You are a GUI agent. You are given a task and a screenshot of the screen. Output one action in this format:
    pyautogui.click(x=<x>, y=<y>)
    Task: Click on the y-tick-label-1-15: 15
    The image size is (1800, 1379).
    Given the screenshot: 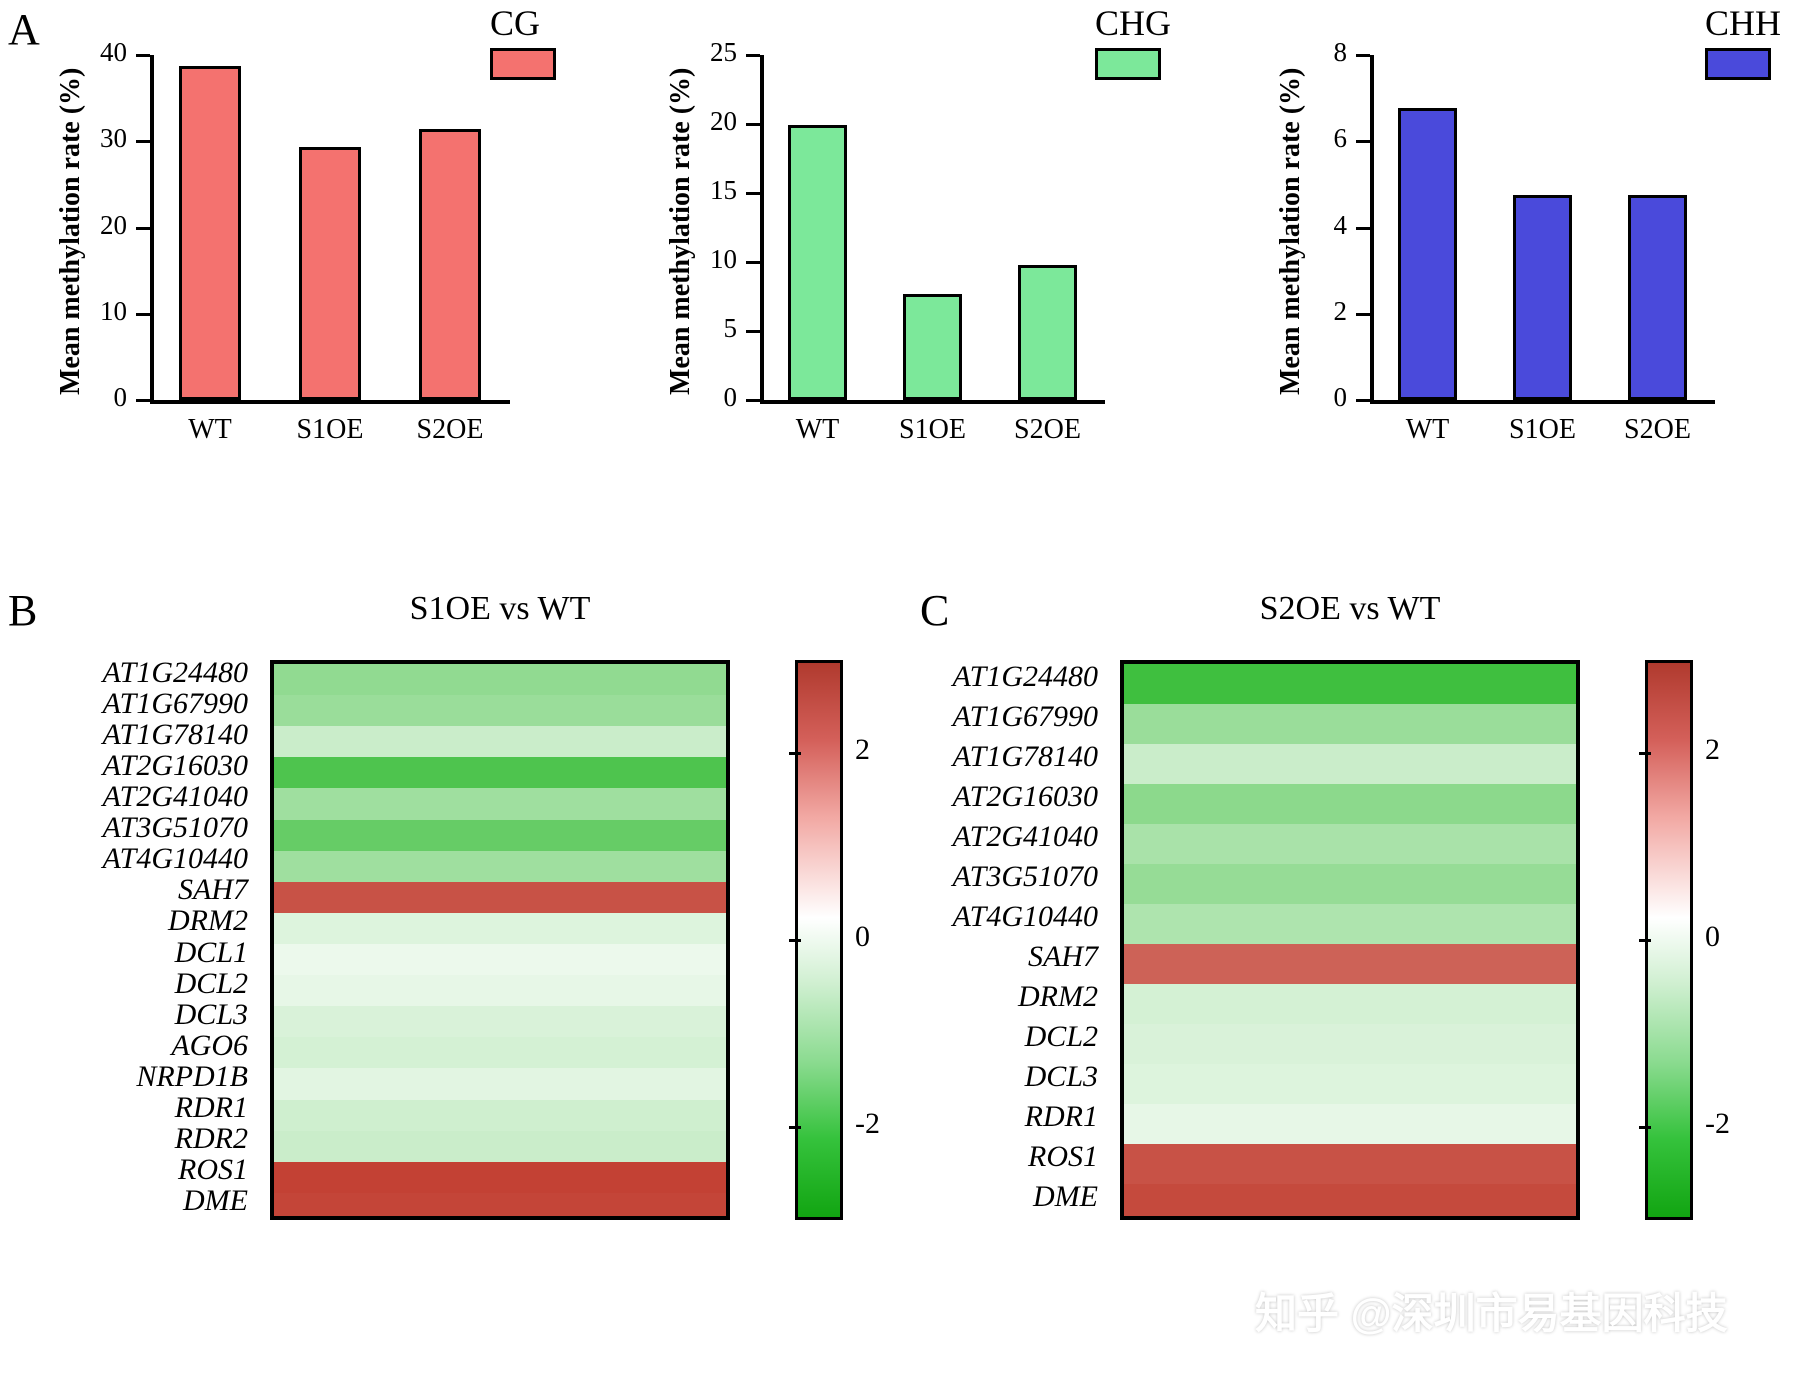 What is the action you would take?
    pyautogui.click(x=723, y=190)
    